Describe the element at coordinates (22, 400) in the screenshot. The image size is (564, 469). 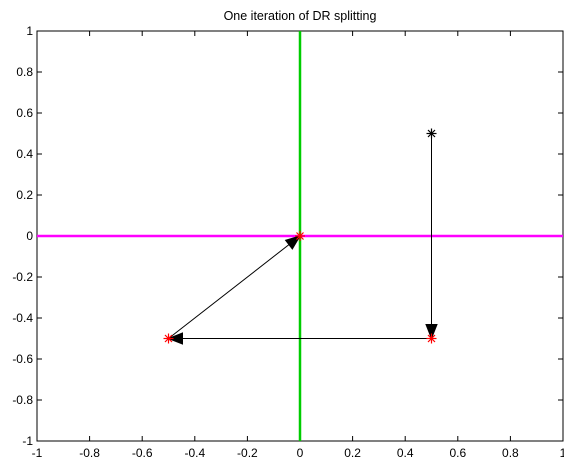
I see `y-tick-label: -0.8` at that location.